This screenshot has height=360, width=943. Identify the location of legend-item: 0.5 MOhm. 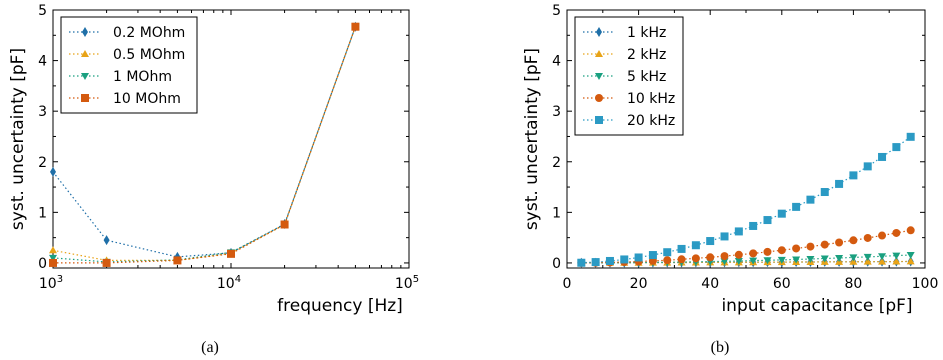
(127, 55).